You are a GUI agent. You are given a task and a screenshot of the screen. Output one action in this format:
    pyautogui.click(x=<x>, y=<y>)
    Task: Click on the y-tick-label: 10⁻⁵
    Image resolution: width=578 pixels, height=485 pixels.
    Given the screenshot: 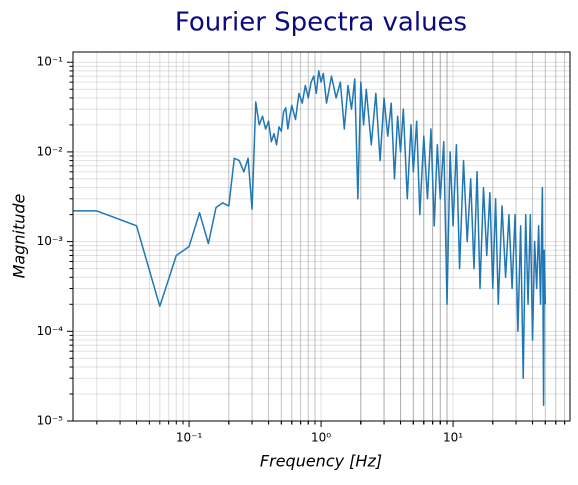 What is the action you would take?
    pyautogui.click(x=50, y=421)
    